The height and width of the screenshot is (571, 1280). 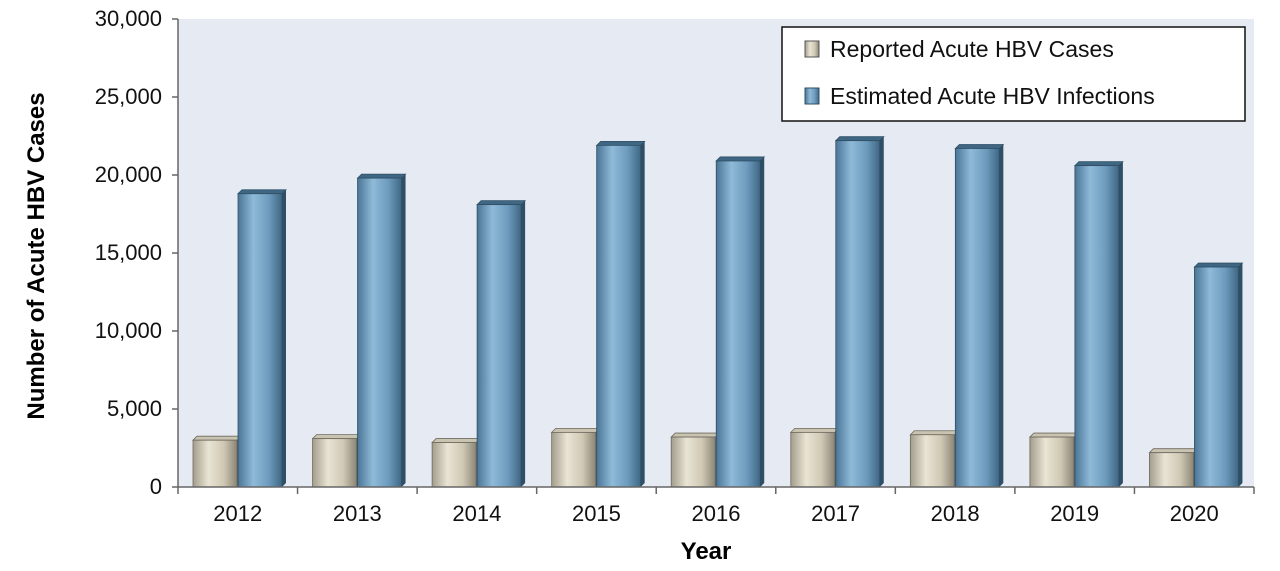 What do you see at coordinates (596, 513) in the screenshot?
I see `x-tick-label: 2015` at bounding box center [596, 513].